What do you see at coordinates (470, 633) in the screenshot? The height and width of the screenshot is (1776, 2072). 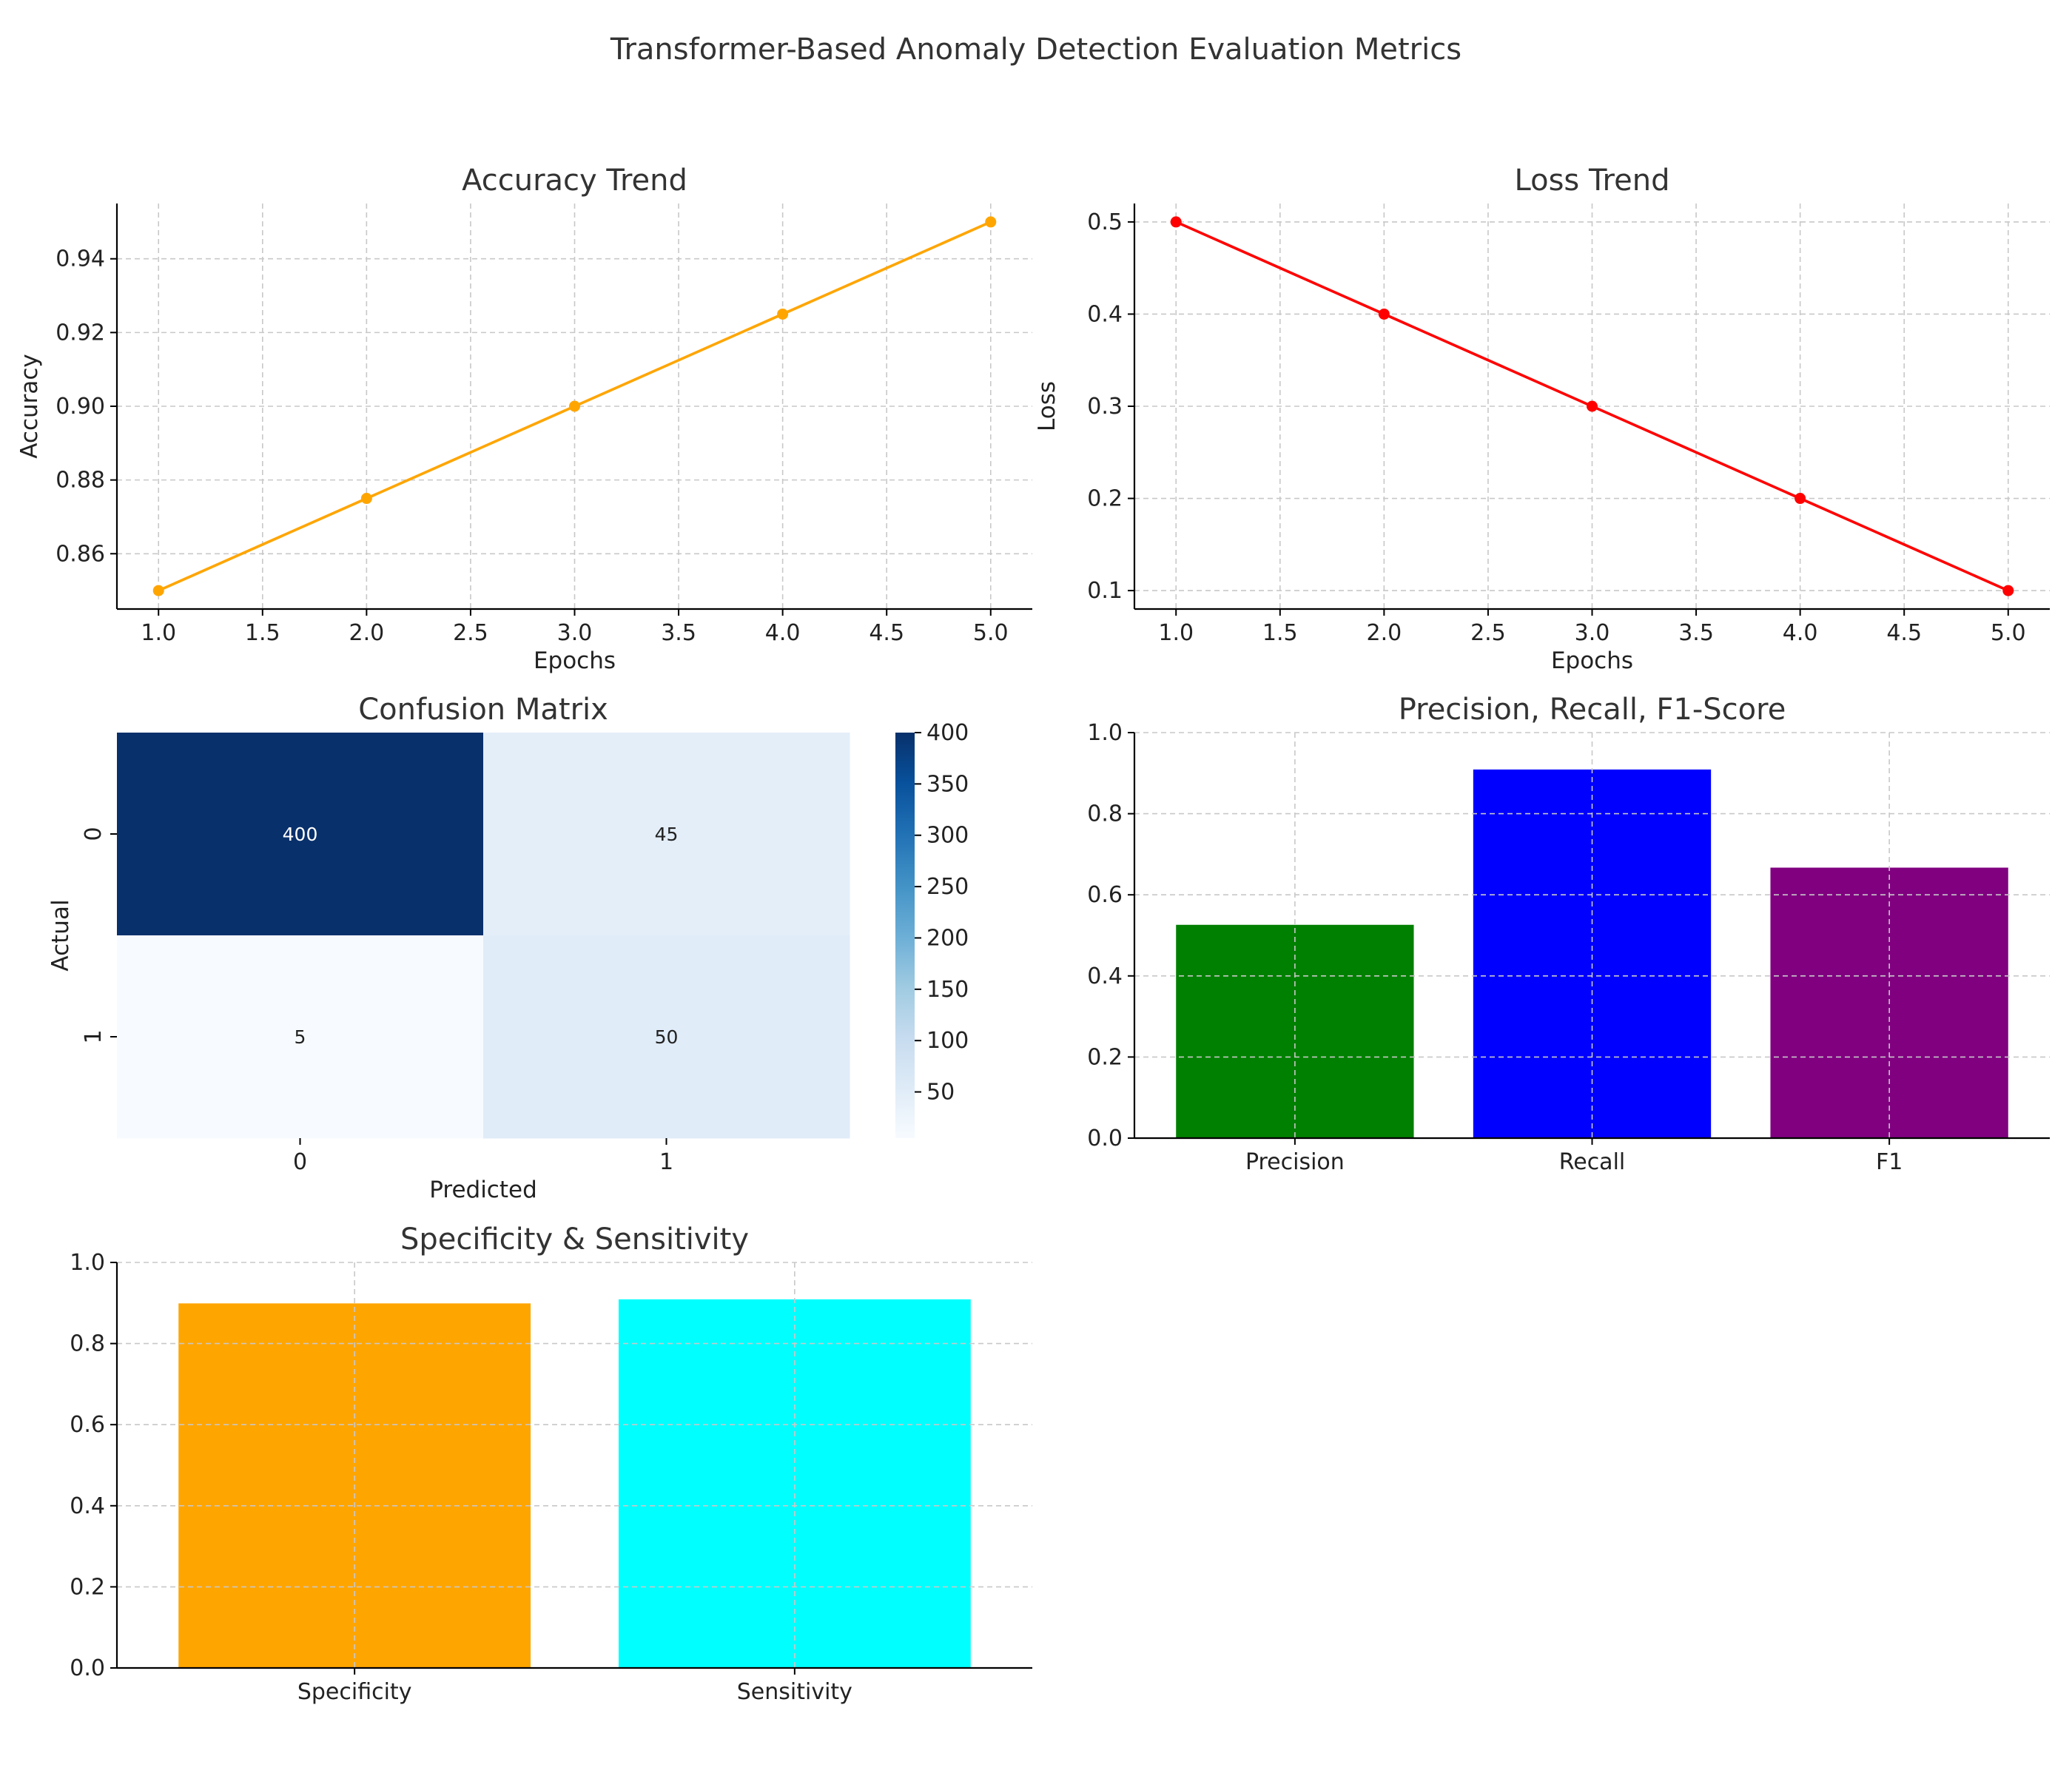 I see `accuracy-xtick-label: 2.5` at bounding box center [470, 633].